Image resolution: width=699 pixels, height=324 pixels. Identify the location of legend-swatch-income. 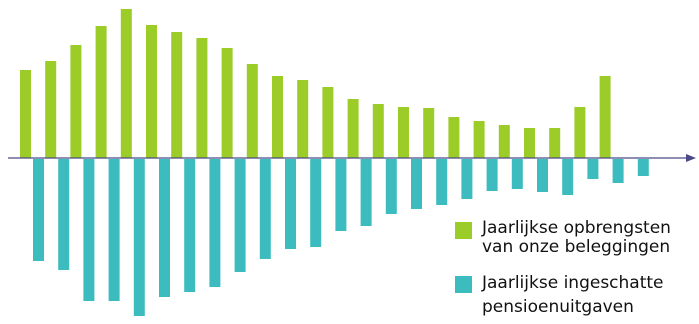
(463, 230).